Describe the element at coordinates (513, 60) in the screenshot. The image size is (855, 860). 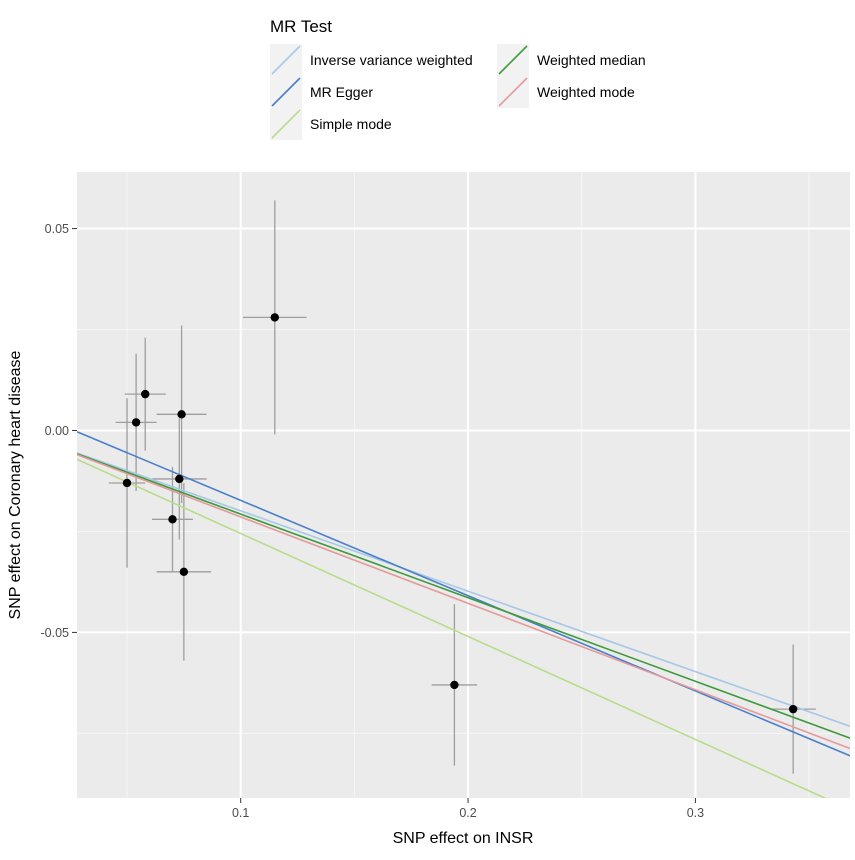
I see `legend-line-weighted-median` at that location.